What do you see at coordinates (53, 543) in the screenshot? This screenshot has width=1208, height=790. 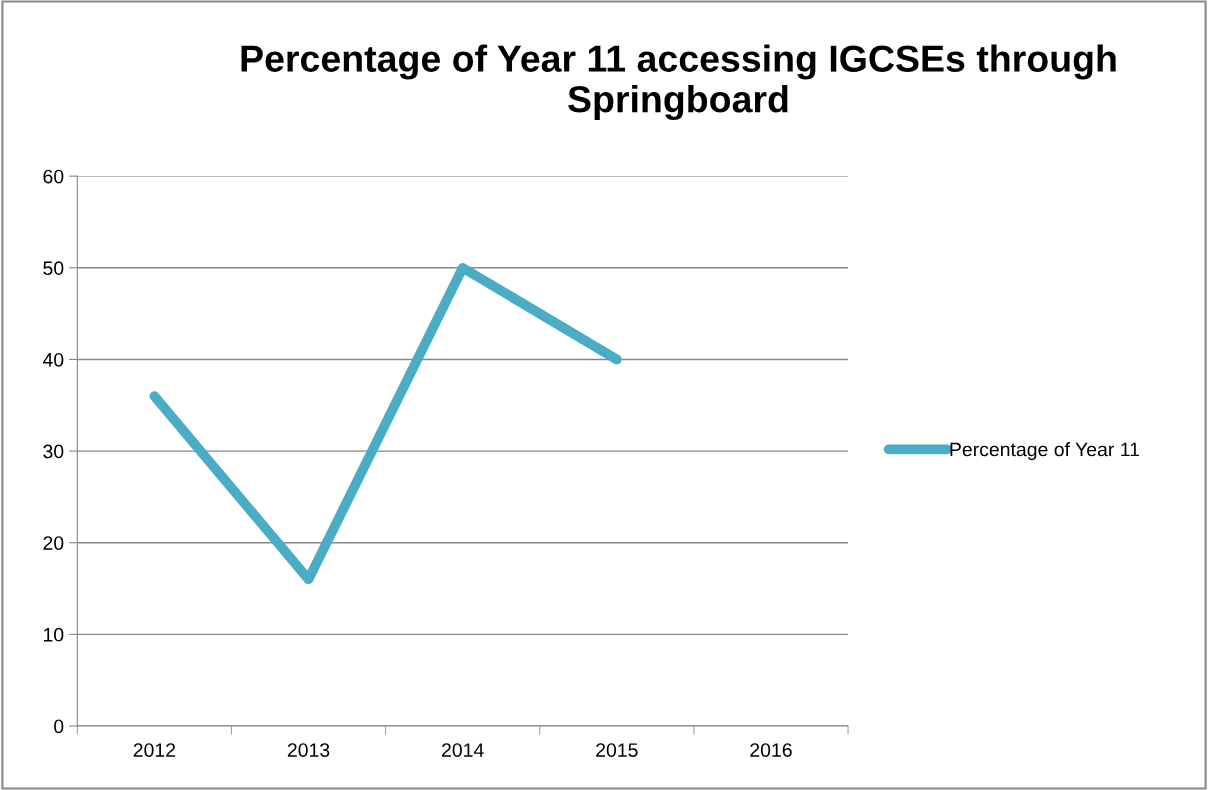 I see `y-tick-label: 20` at bounding box center [53, 543].